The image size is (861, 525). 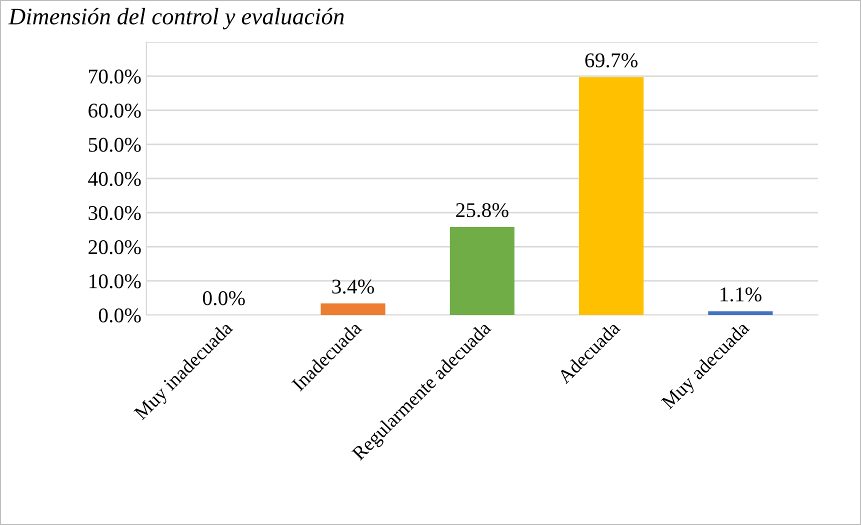 I want to click on y-tick-label: 10.0%, so click(x=115, y=281).